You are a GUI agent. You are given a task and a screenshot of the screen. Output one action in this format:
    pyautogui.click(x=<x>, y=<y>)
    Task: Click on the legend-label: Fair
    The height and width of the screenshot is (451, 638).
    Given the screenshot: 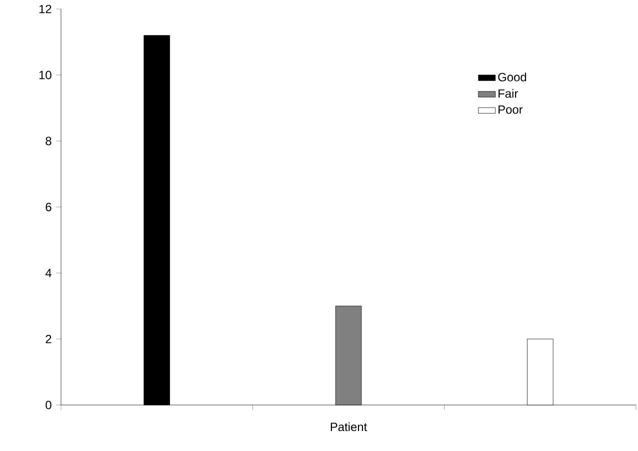 What is the action you would take?
    pyautogui.click(x=508, y=93)
    